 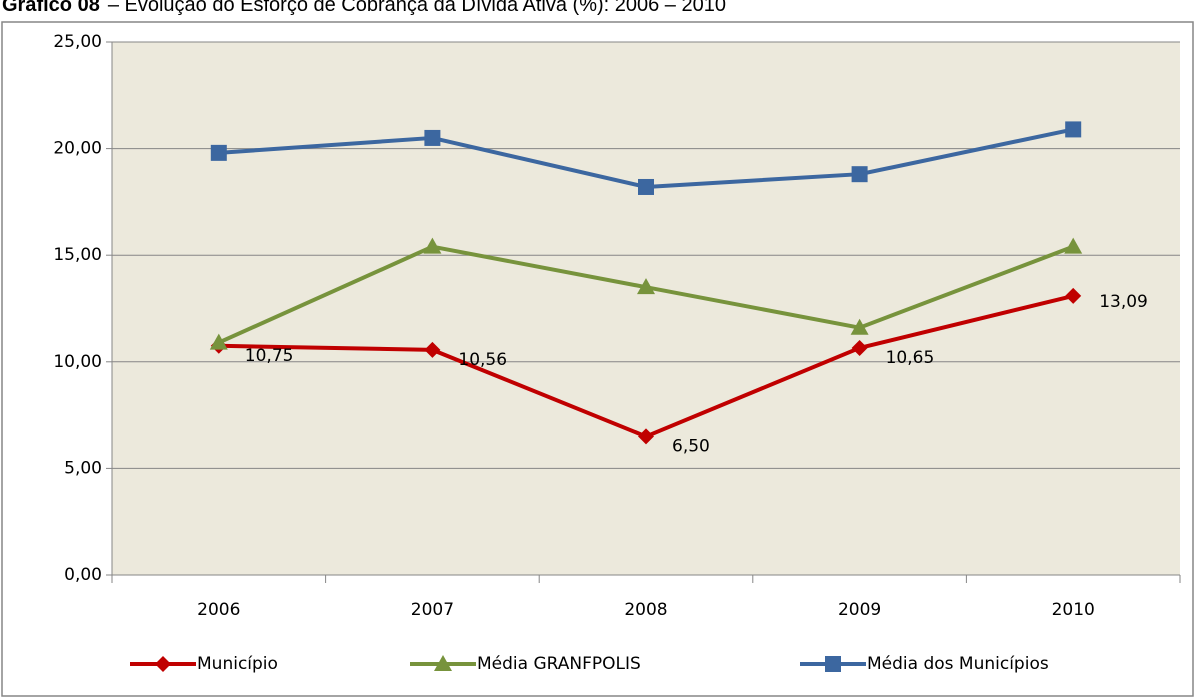 What do you see at coordinates (83, 575) in the screenshot?
I see `y-tick-label: 0,00` at bounding box center [83, 575].